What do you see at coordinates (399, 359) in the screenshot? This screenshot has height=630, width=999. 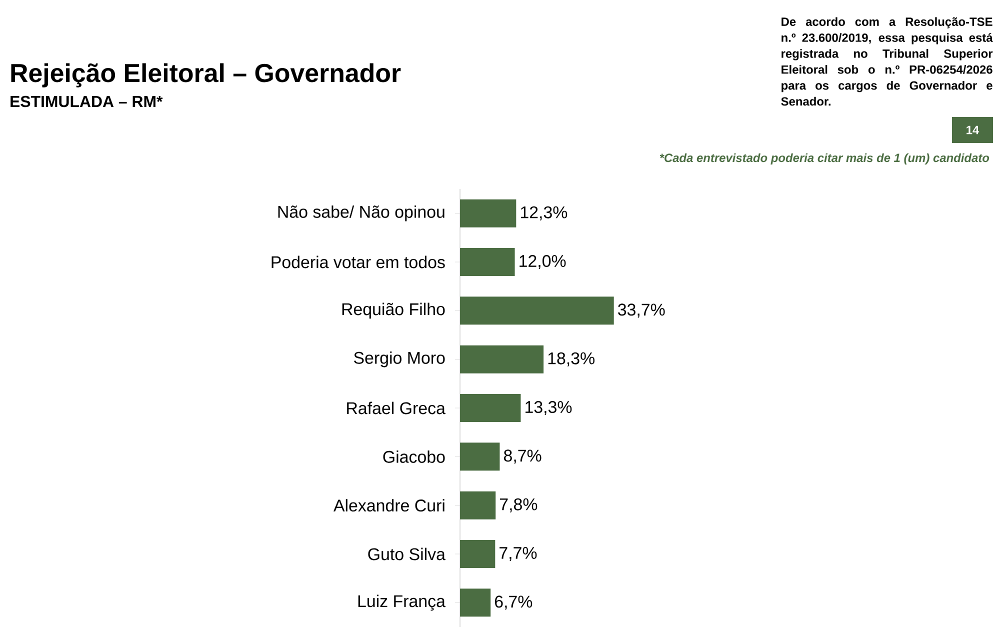 I see `y-tick-label: Sergio Moro` at bounding box center [399, 359].